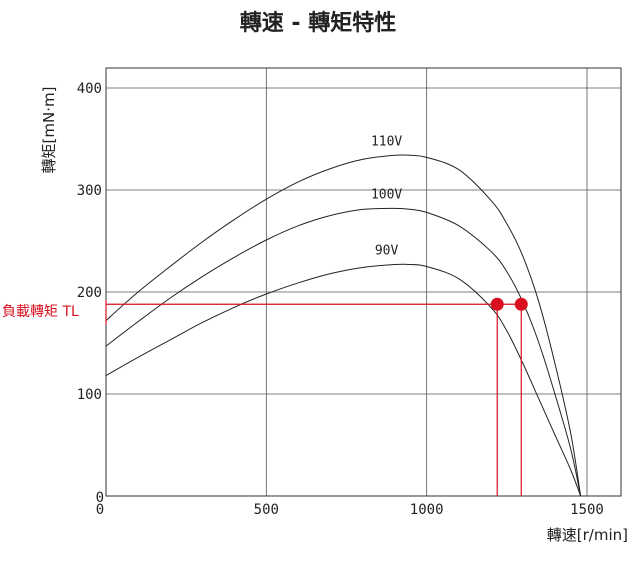 The width and height of the screenshot is (636, 565). I want to click on y-tick-label-0: 0, so click(100, 498).